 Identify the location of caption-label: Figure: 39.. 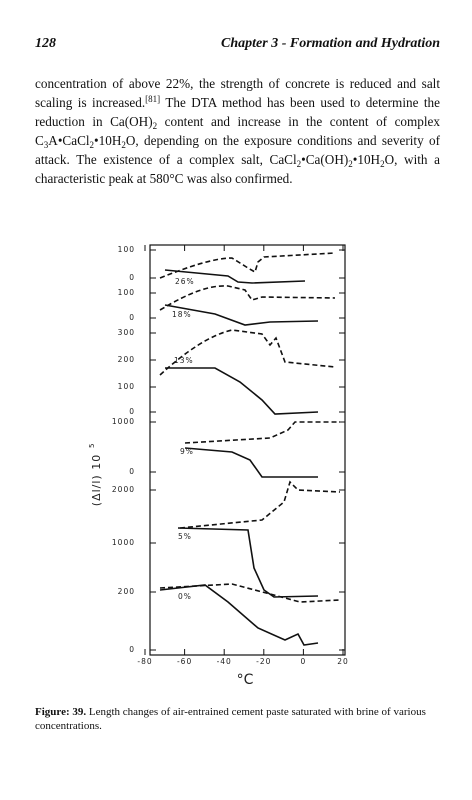
(61, 712).